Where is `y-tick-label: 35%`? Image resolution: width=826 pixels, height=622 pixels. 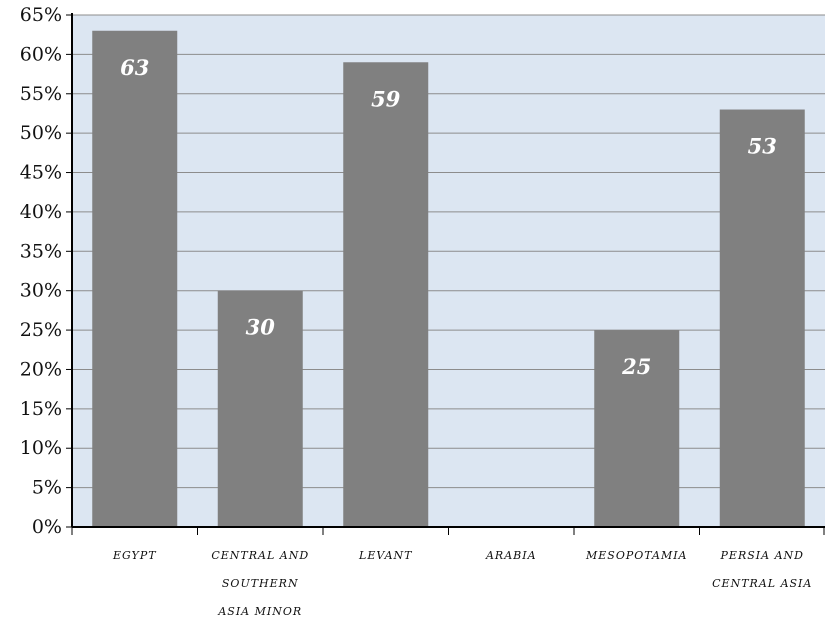 y-tick-label: 35% is located at coordinates (41, 251).